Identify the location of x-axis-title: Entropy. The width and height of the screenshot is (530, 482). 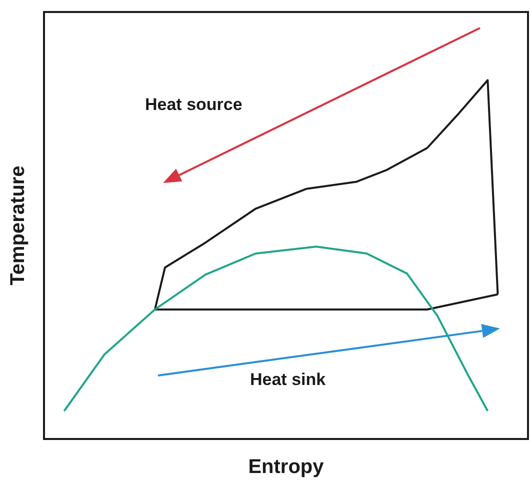
(286, 467).